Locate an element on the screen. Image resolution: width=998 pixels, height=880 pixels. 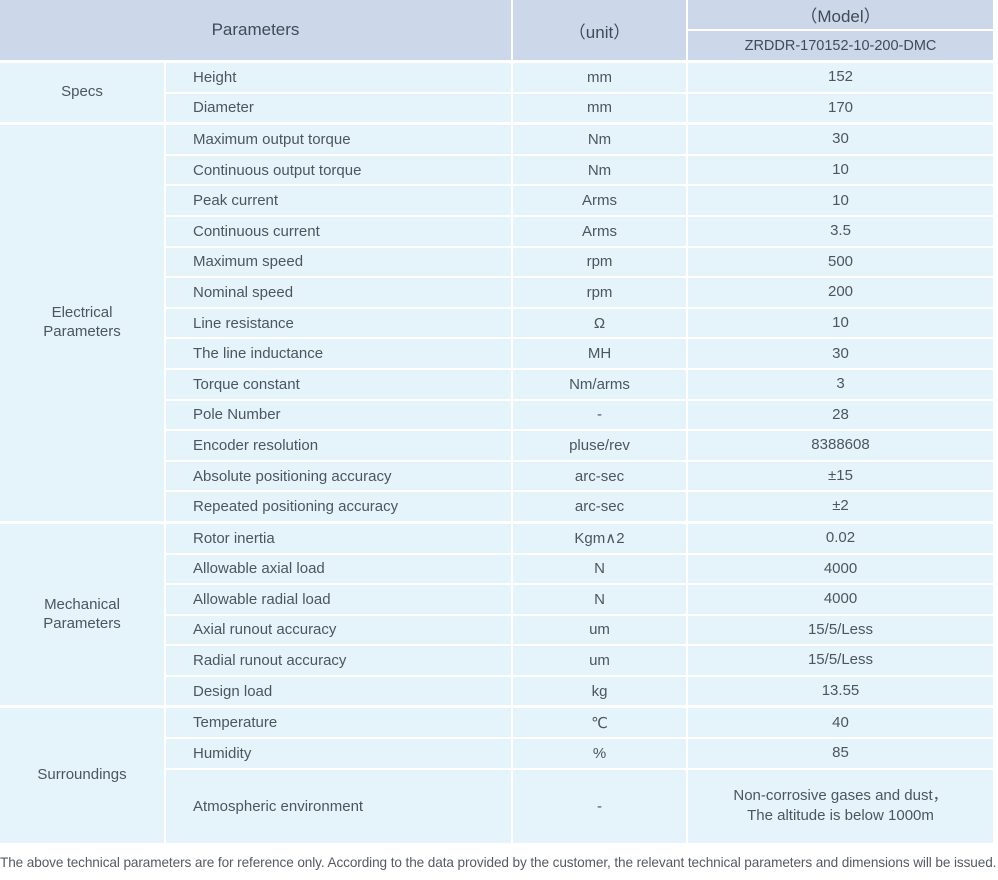
model-value: 170 is located at coordinates (840, 108).